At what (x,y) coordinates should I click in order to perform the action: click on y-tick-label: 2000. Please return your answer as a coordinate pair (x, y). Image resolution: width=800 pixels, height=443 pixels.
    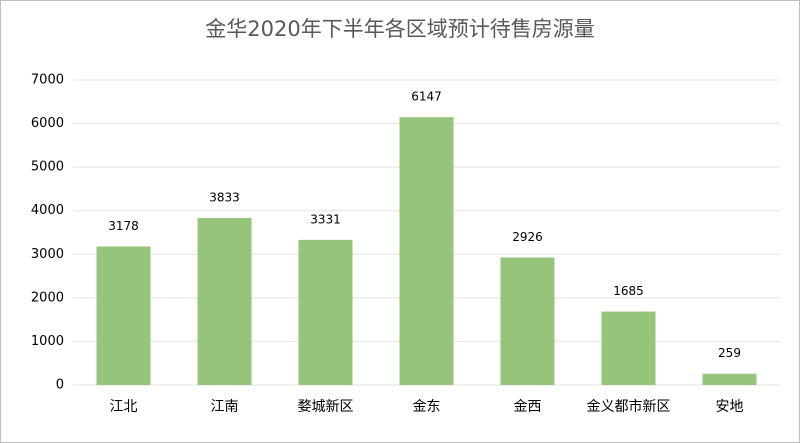
    Looking at the image, I should click on (47, 297).